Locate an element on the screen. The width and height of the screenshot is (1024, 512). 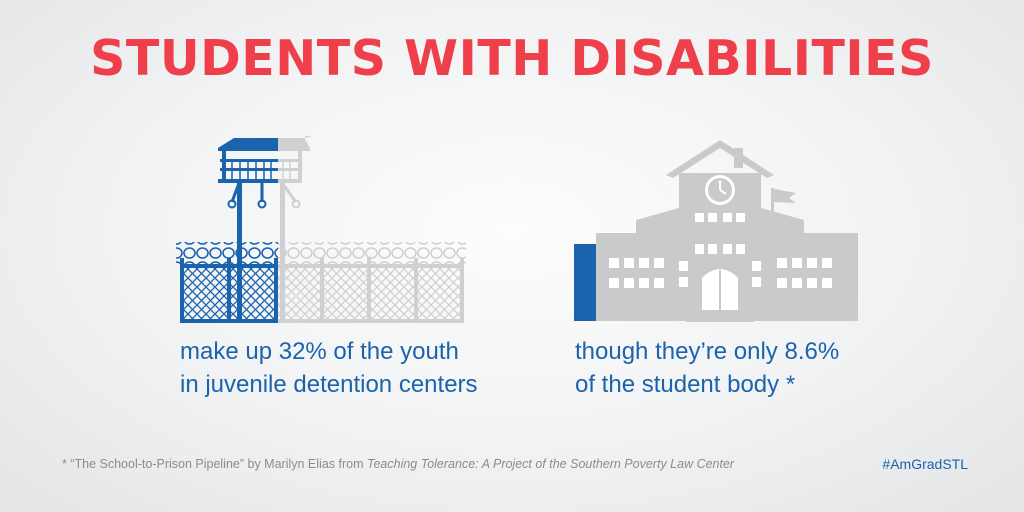
right-stat-line-1: though they’re only 8.6% is located at coordinates (707, 351).